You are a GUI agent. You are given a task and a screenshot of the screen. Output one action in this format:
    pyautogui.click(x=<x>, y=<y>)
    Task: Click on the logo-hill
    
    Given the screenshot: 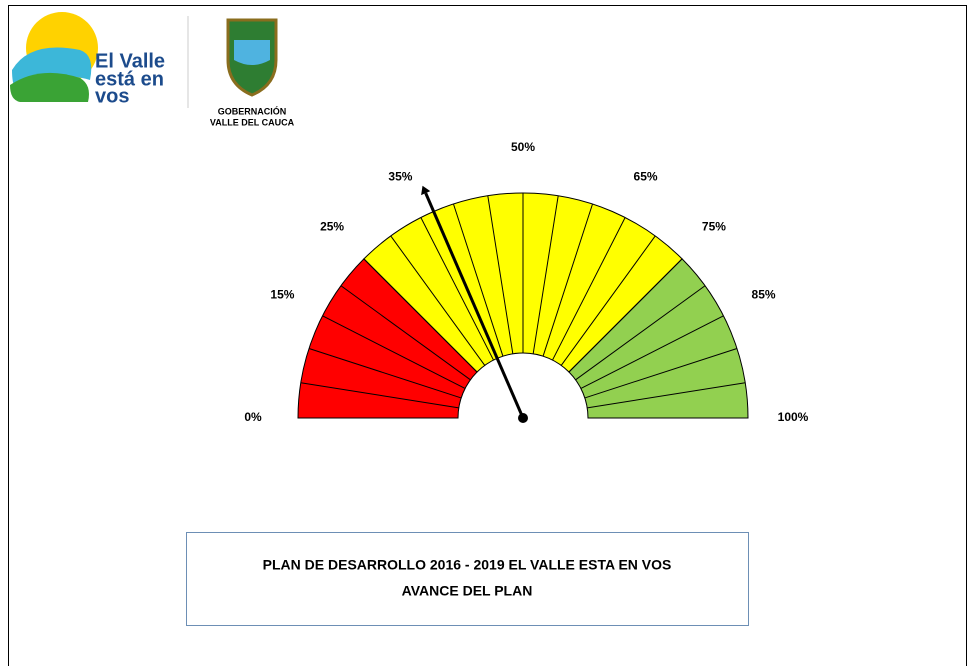 What is the action you would take?
    pyautogui.click(x=49, y=87)
    